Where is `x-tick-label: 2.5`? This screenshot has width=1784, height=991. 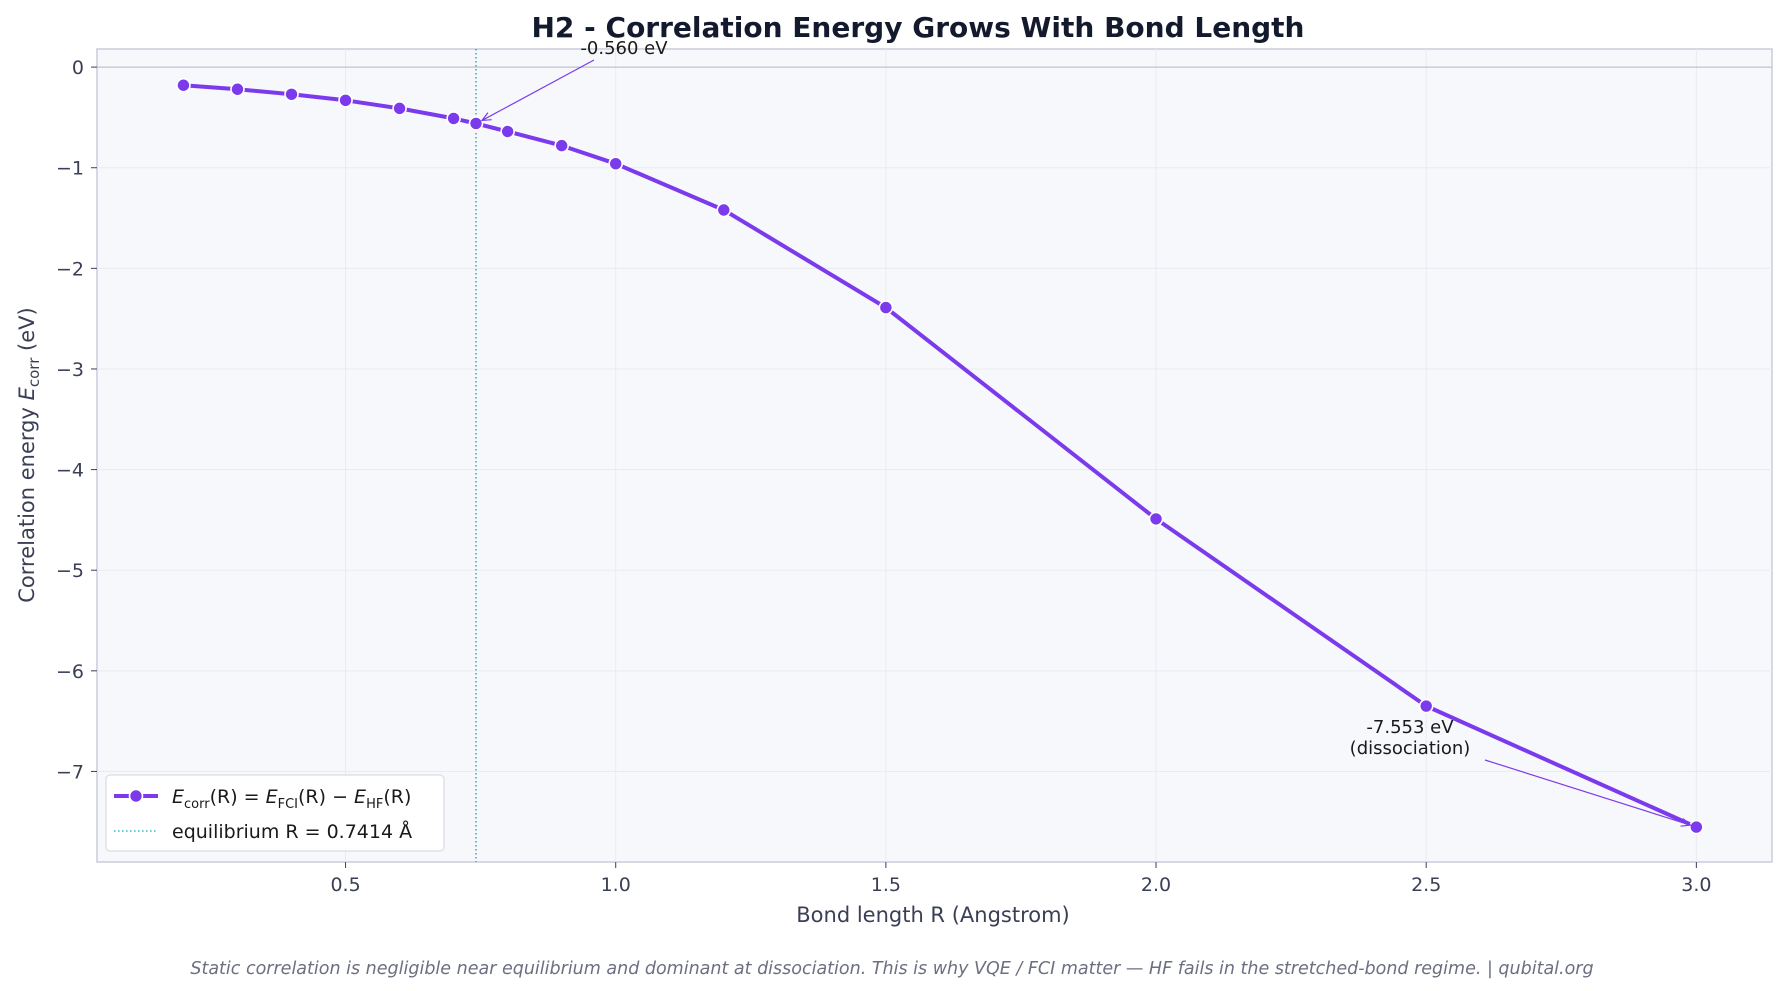
x-tick-label: 2.5 is located at coordinates (1426, 885).